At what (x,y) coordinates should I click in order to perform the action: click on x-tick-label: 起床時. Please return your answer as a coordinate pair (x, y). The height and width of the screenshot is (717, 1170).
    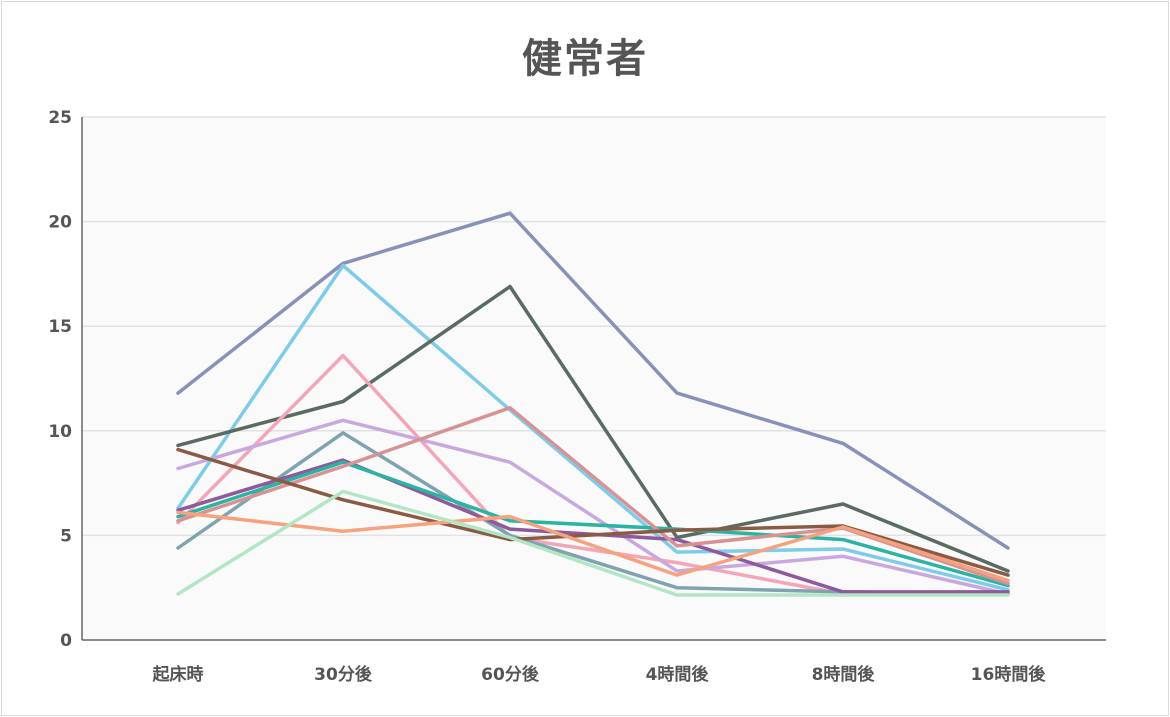
    Looking at the image, I should click on (178, 674).